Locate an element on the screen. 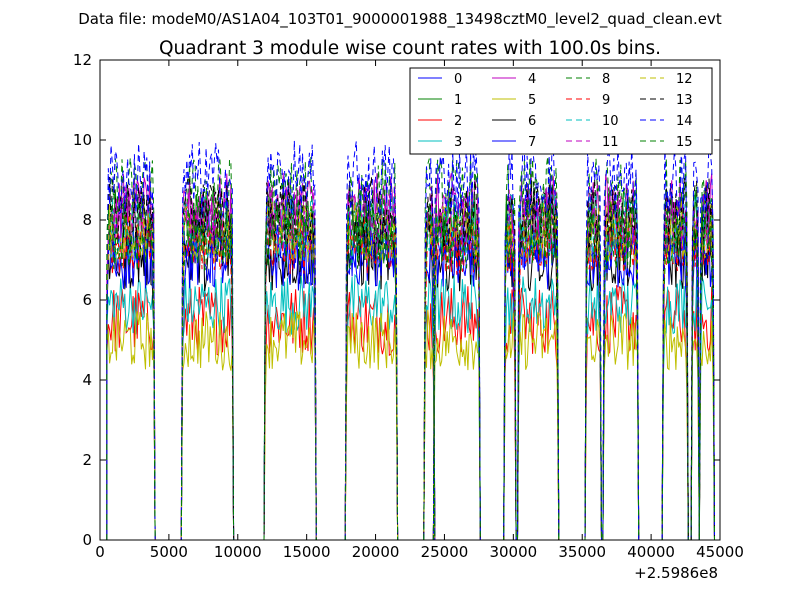  x-tick-label: 40000 is located at coordinates (651, 552).